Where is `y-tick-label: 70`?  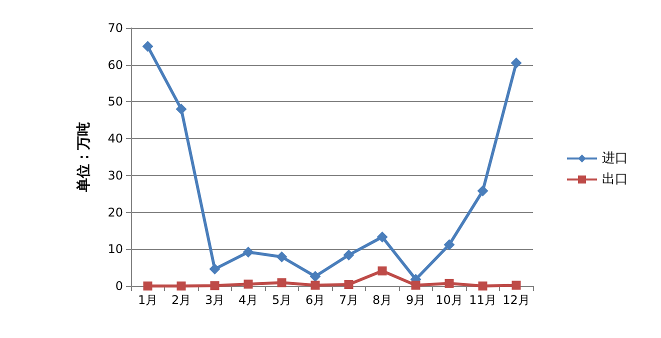 y-tick-label: 70 is located at coordinates (115, 28).